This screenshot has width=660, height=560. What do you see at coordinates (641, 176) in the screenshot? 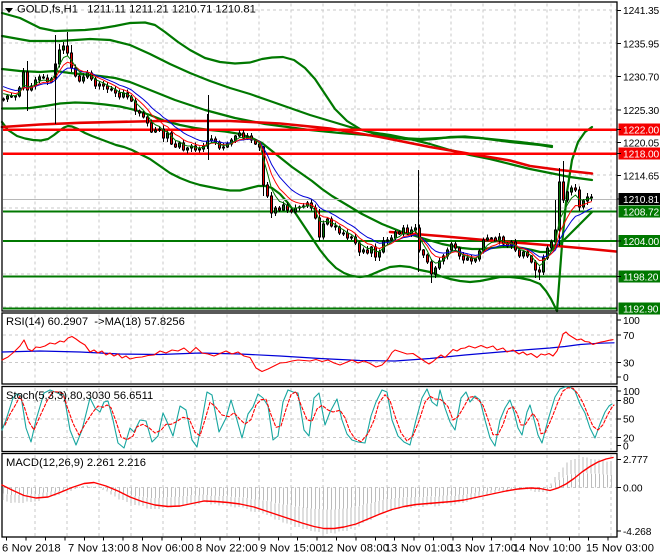
I see `svg-text: 1214.65` at bounding box center [641, 176].